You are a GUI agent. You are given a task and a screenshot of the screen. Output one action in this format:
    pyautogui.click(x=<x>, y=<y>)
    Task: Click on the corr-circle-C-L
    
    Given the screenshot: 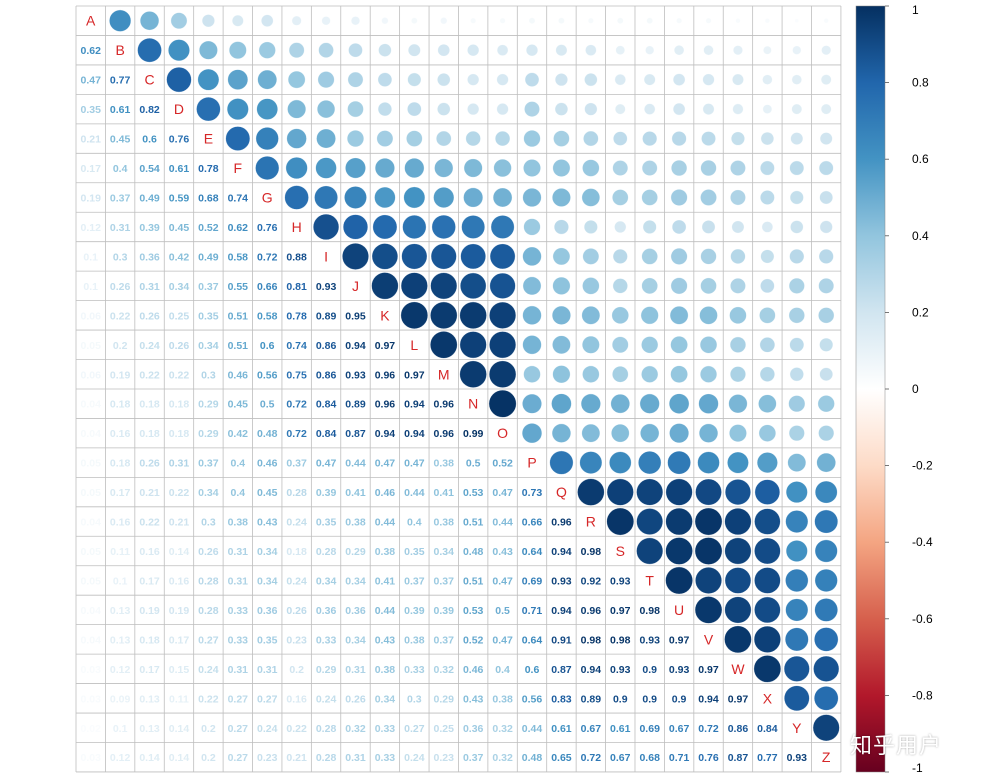 What is the action you would take?
    pyautogui.click(x=414, y=79)
    